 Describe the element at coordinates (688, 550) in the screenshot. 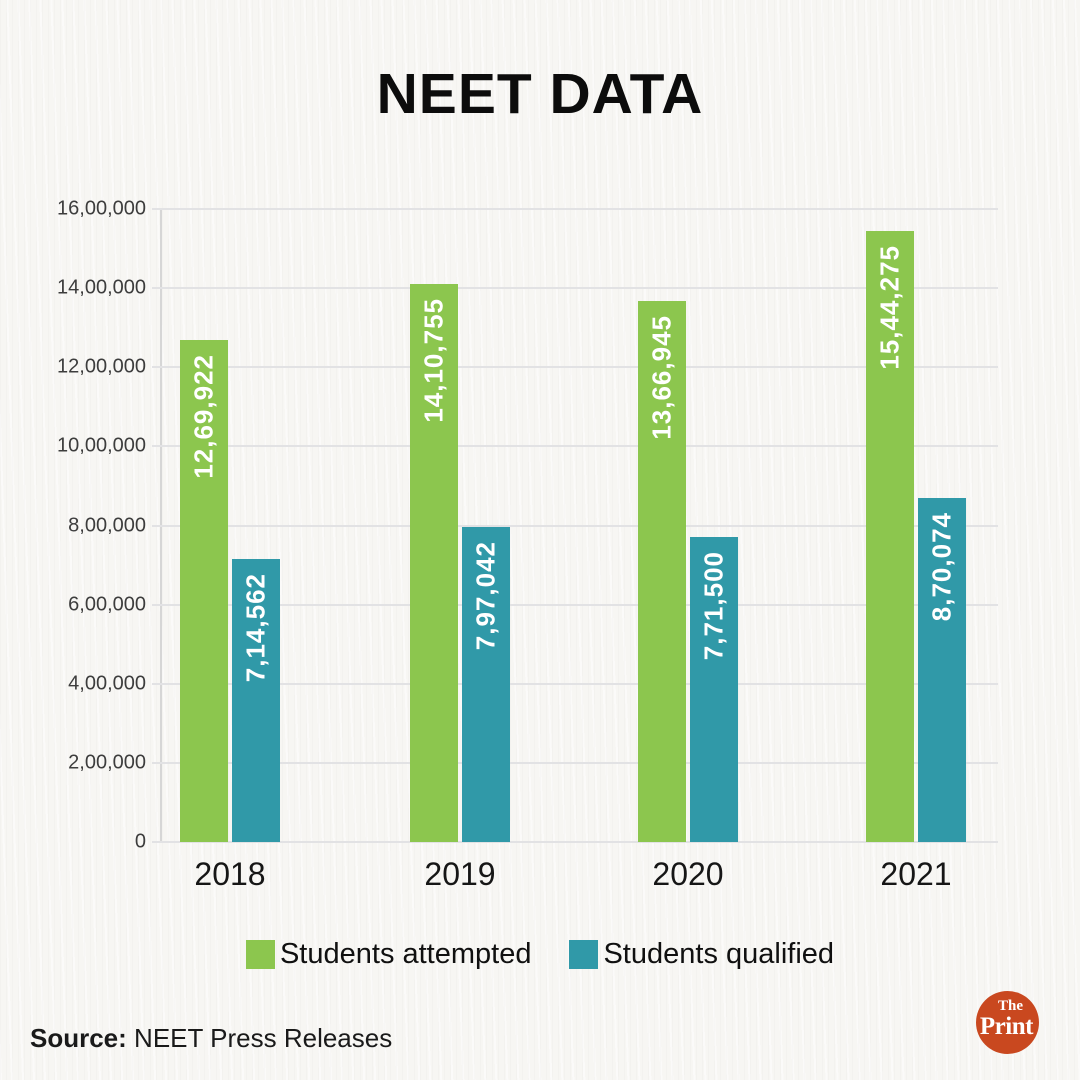

I see `bar-group-2020: 13,66,945 7,71,500 2020` at that location.